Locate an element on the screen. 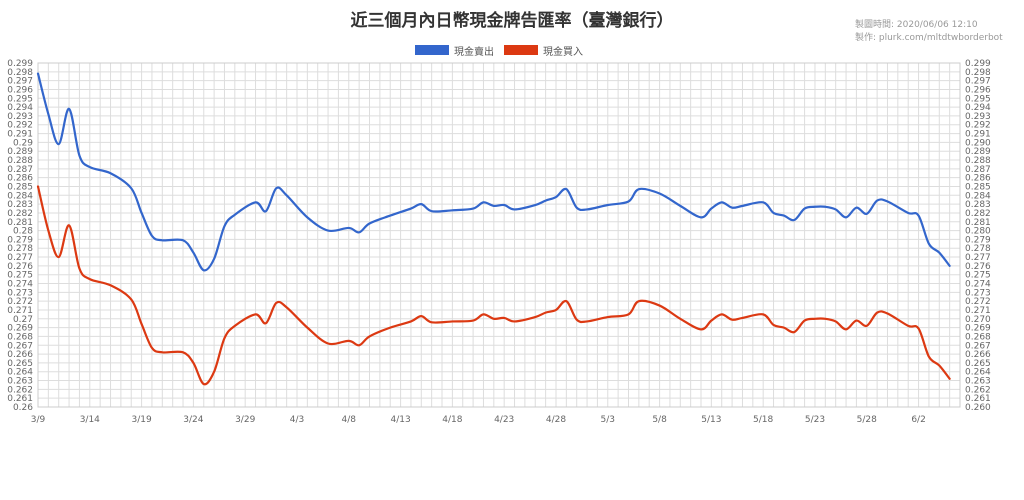 The height and width of the screenshot is (500, 1024). y-tick-label-right: 0.274 is located at coordinates (978, 285).